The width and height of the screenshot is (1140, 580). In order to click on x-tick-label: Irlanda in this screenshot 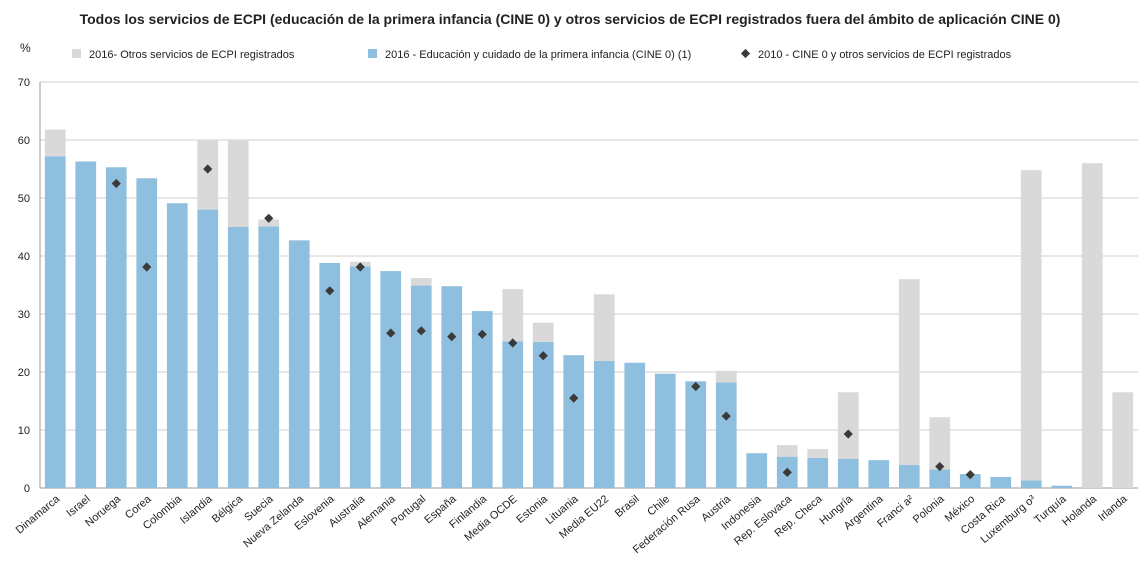, I will do `click(1113, 508)`.